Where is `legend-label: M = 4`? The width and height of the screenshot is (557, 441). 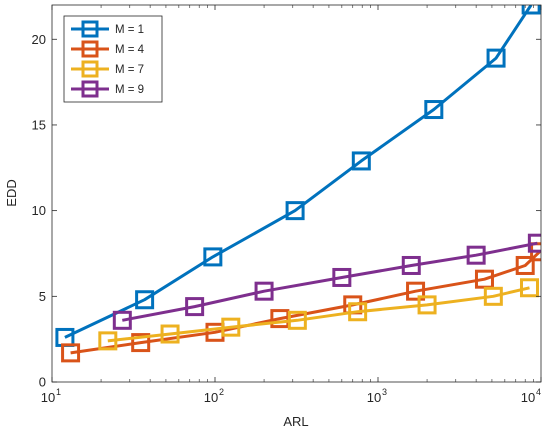 legend-label: M = 4 is located at coordinates (130, 50).